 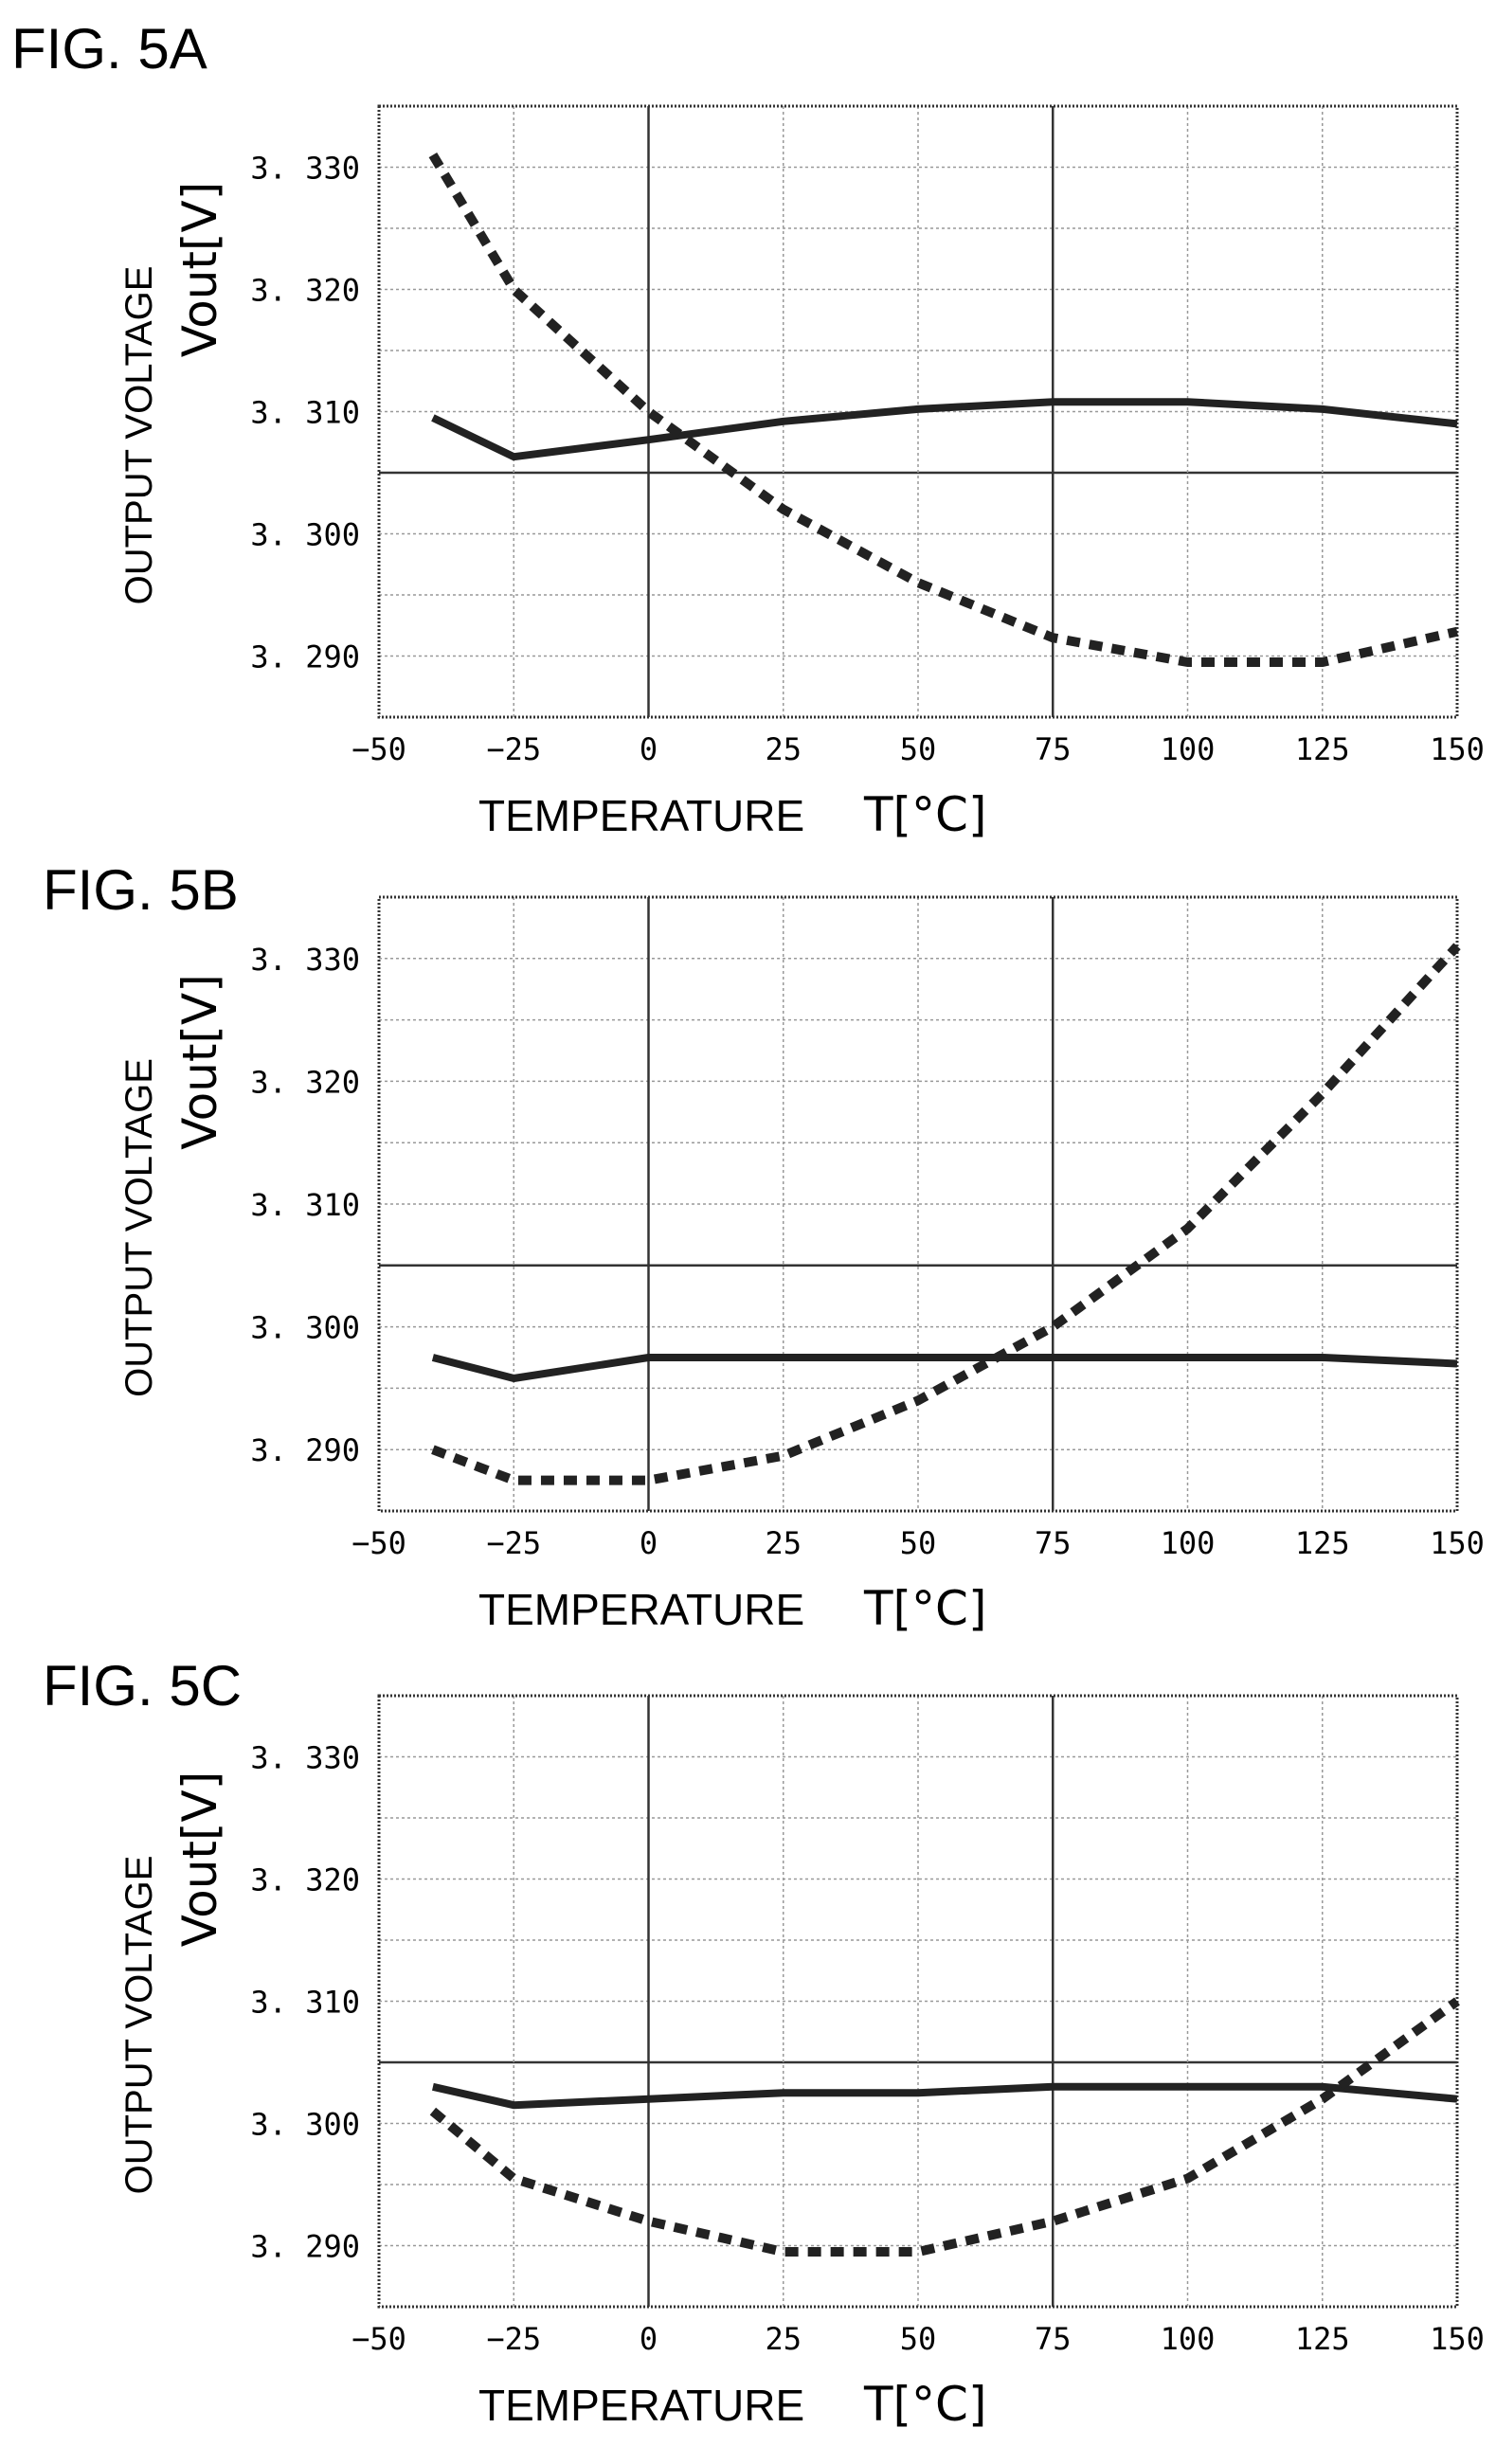 I want to click on figure-label: FIG. 5B, so click(x=141, y=890).